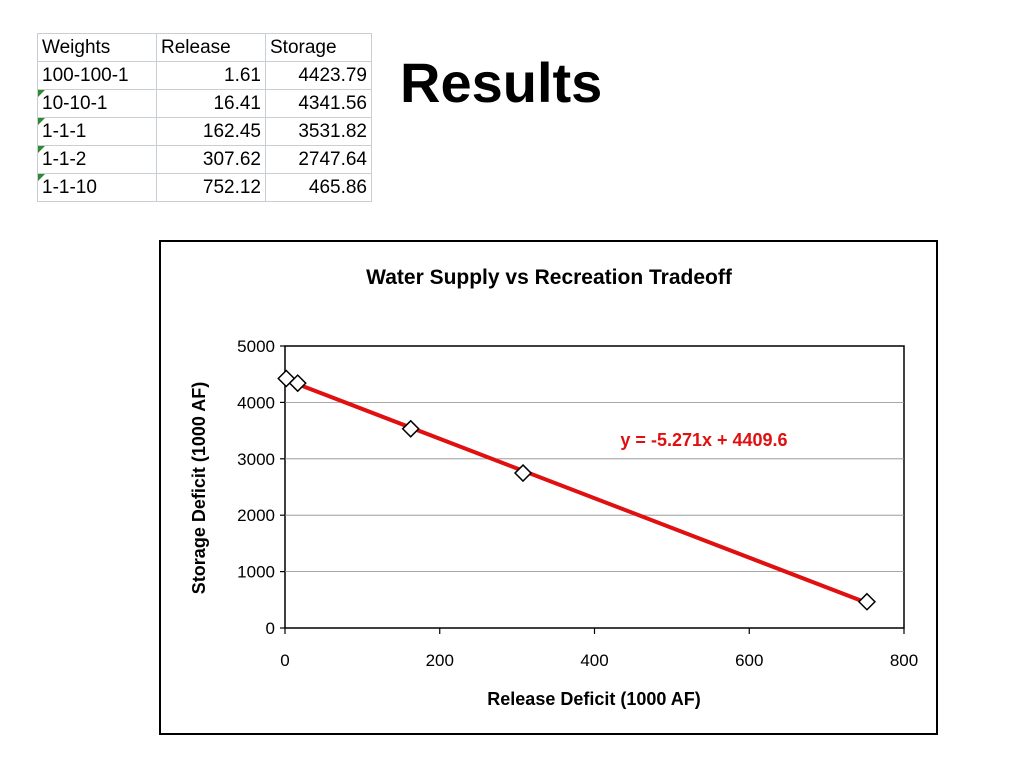  I want to click on y-tick-label: 4000, so click(256, 402).